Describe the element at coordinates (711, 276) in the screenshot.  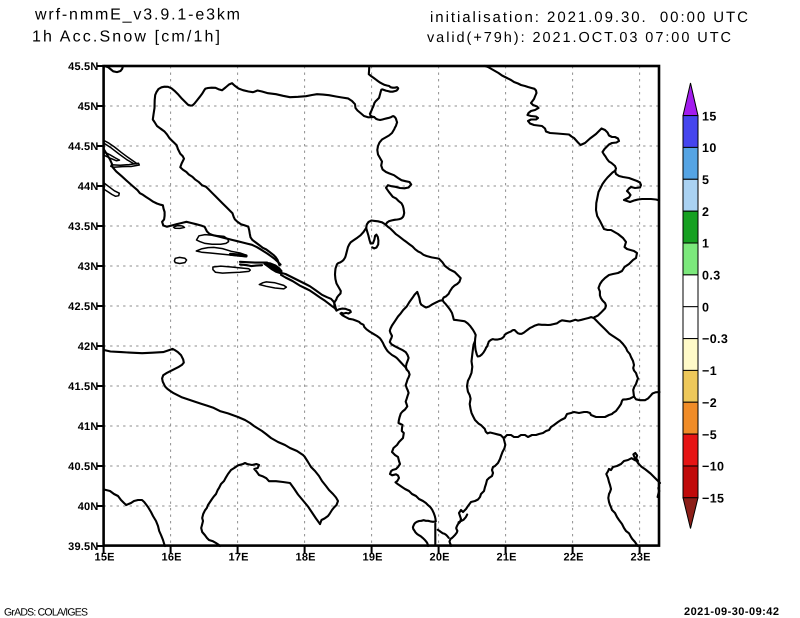
I see `svg-text: 0.3` at that location.